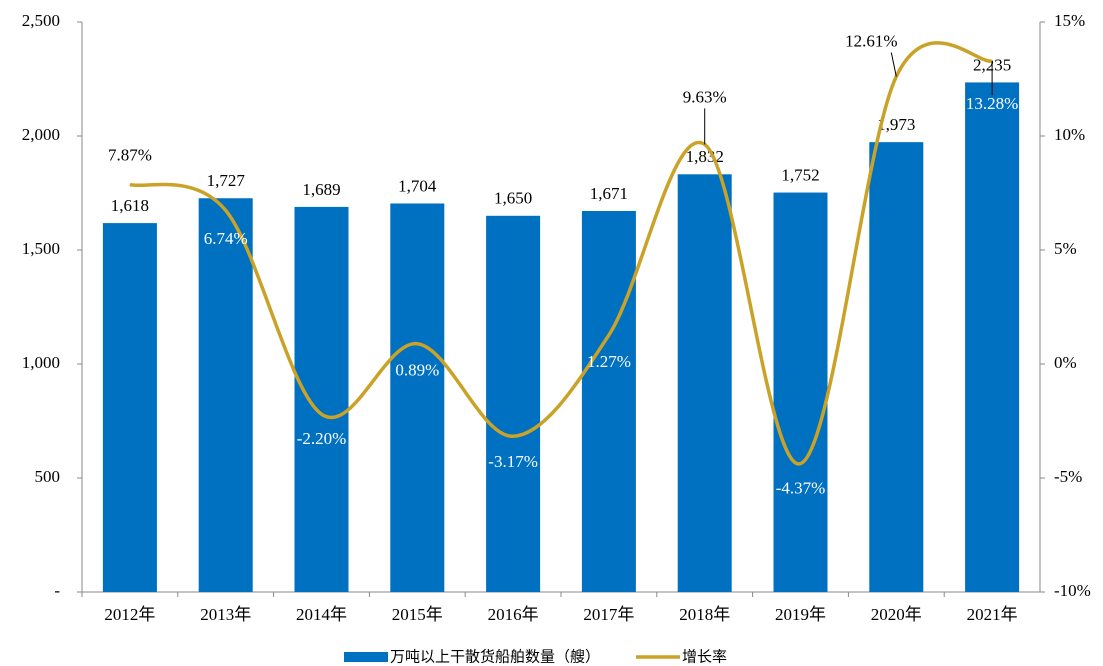 The image size is (1103, 666). I want to click on legend-swatch, so click(366, 657).